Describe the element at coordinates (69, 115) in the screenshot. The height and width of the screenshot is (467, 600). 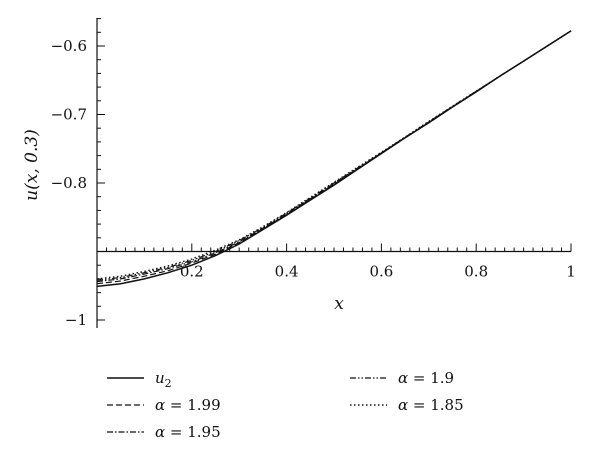
I see `y-tick-label: −0.7` at that location.